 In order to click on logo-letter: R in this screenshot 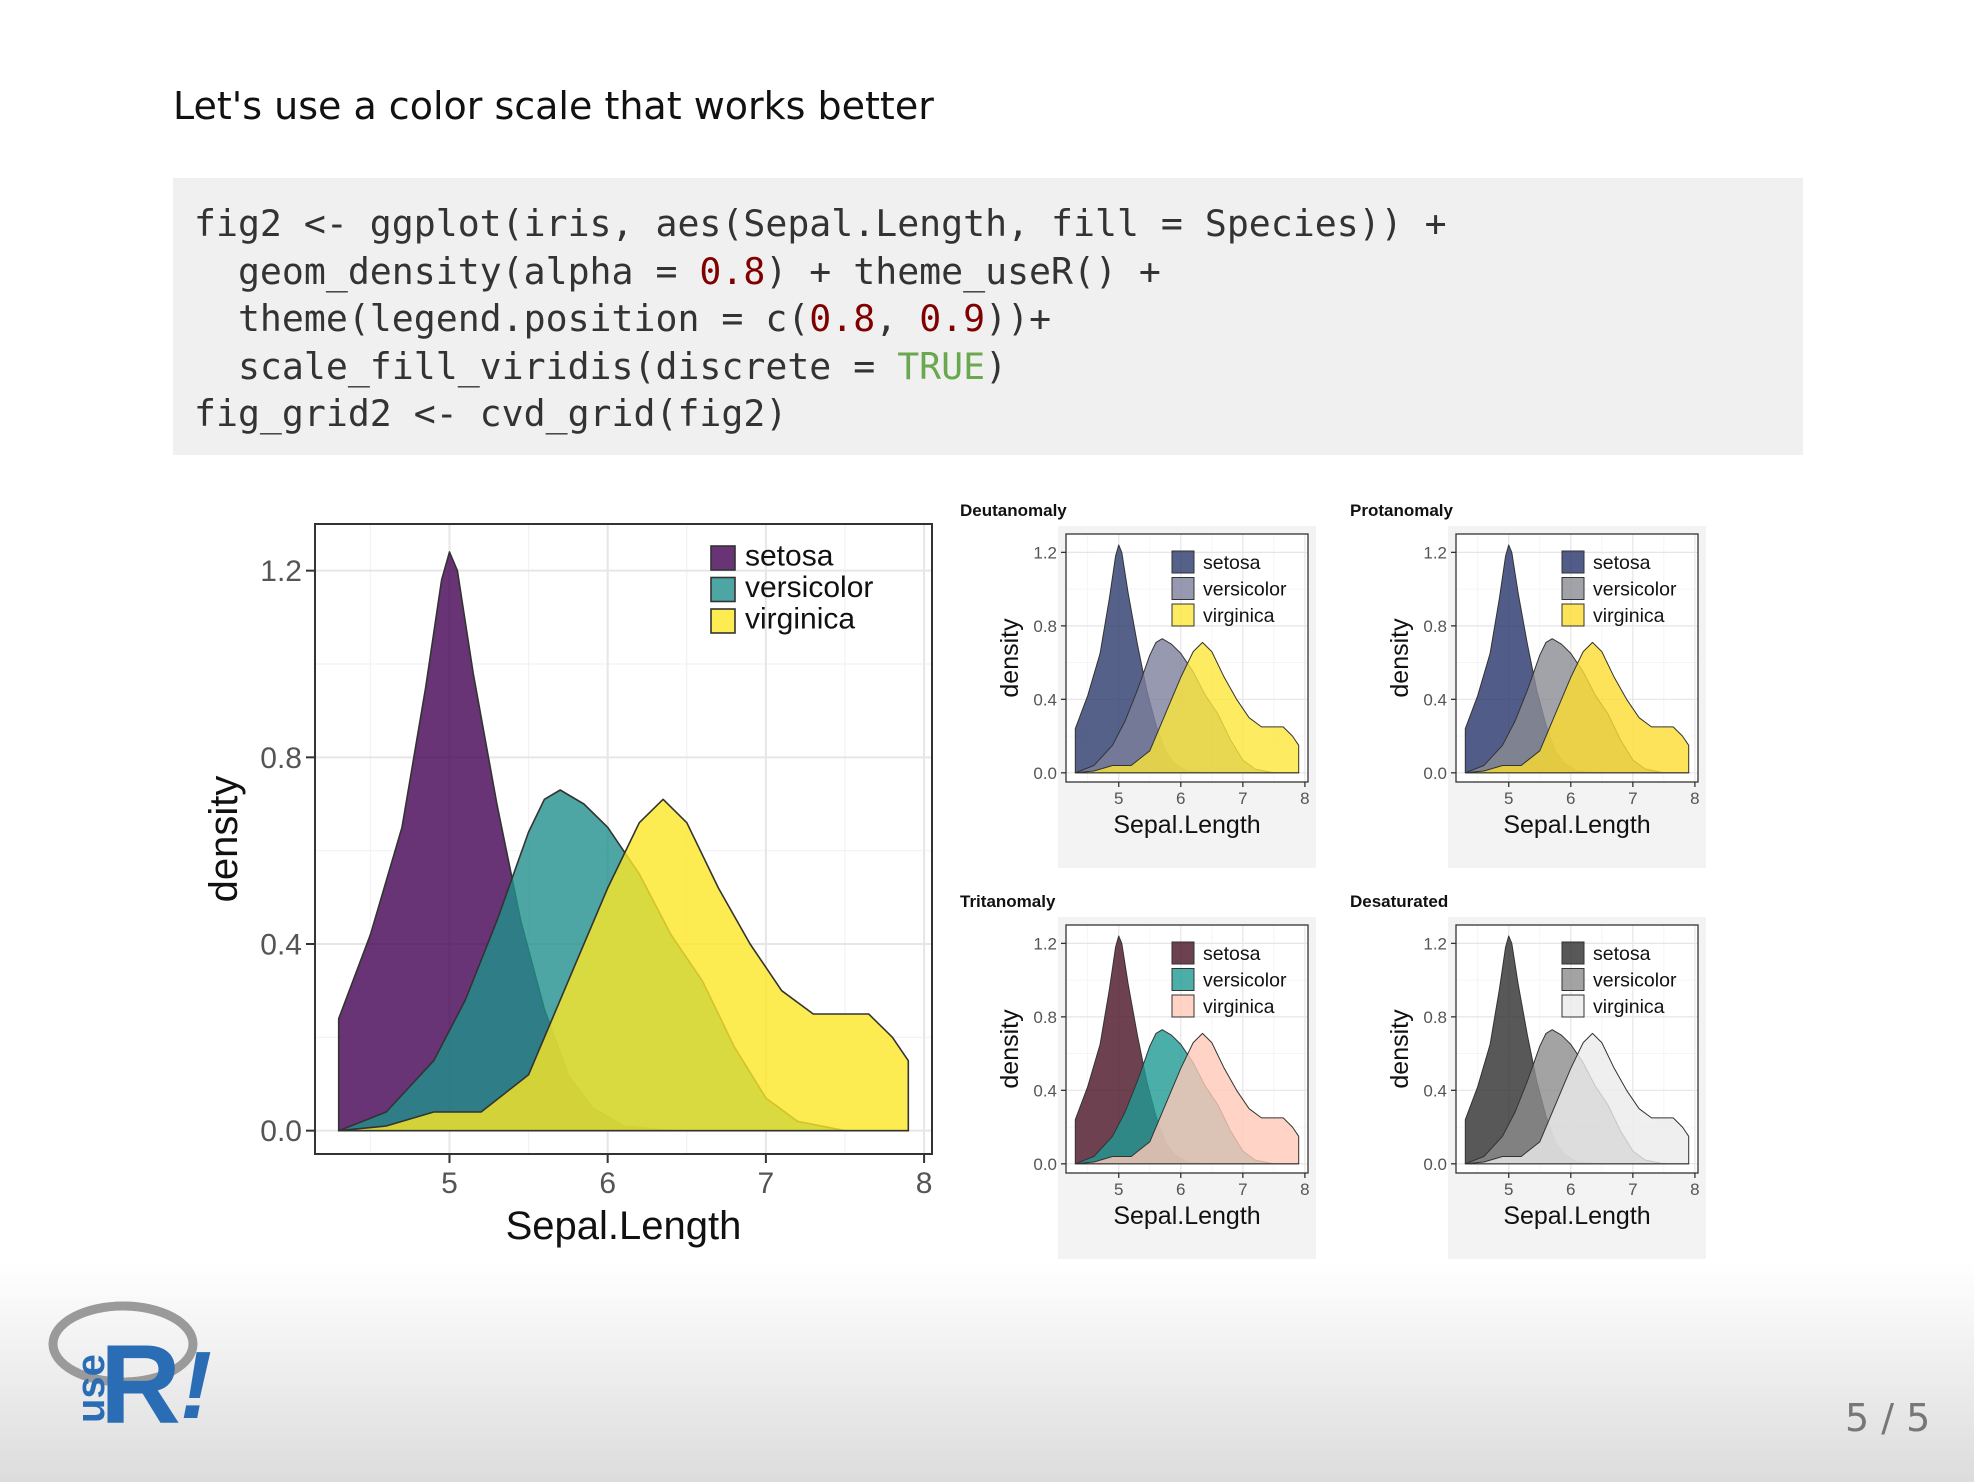, I will do `click(140, 1376)`.